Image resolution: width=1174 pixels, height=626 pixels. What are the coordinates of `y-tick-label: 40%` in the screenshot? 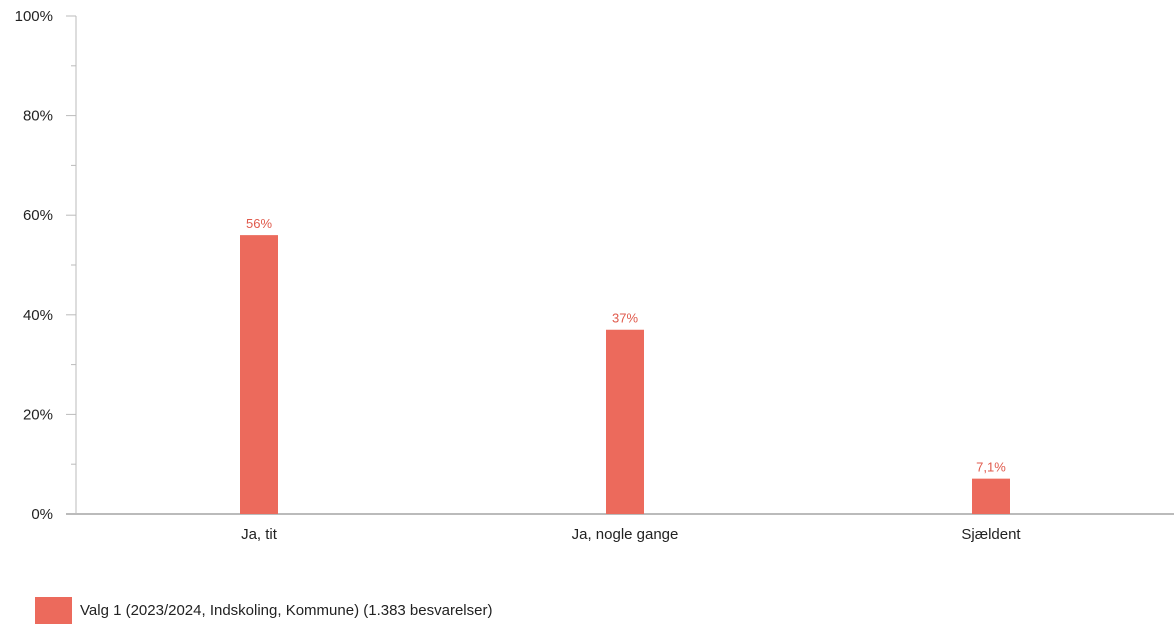 It's located at (38, 315).